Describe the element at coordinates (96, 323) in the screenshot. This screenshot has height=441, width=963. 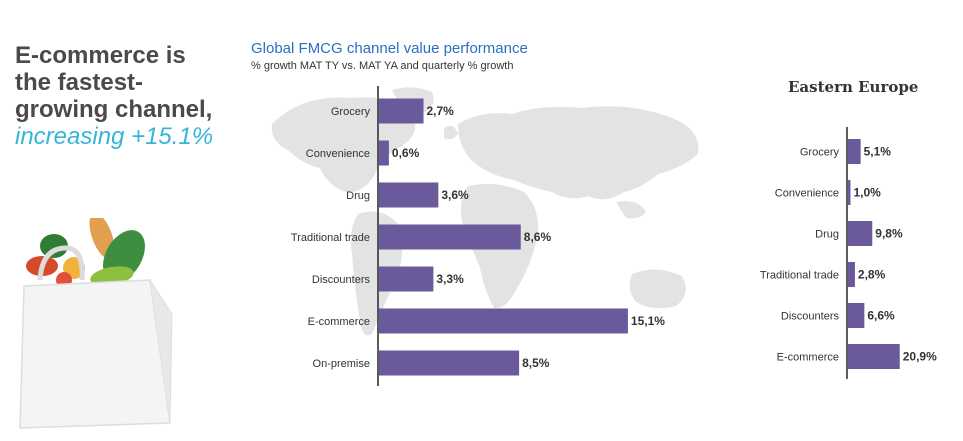
I see `grocery-bag-icon` at that location.